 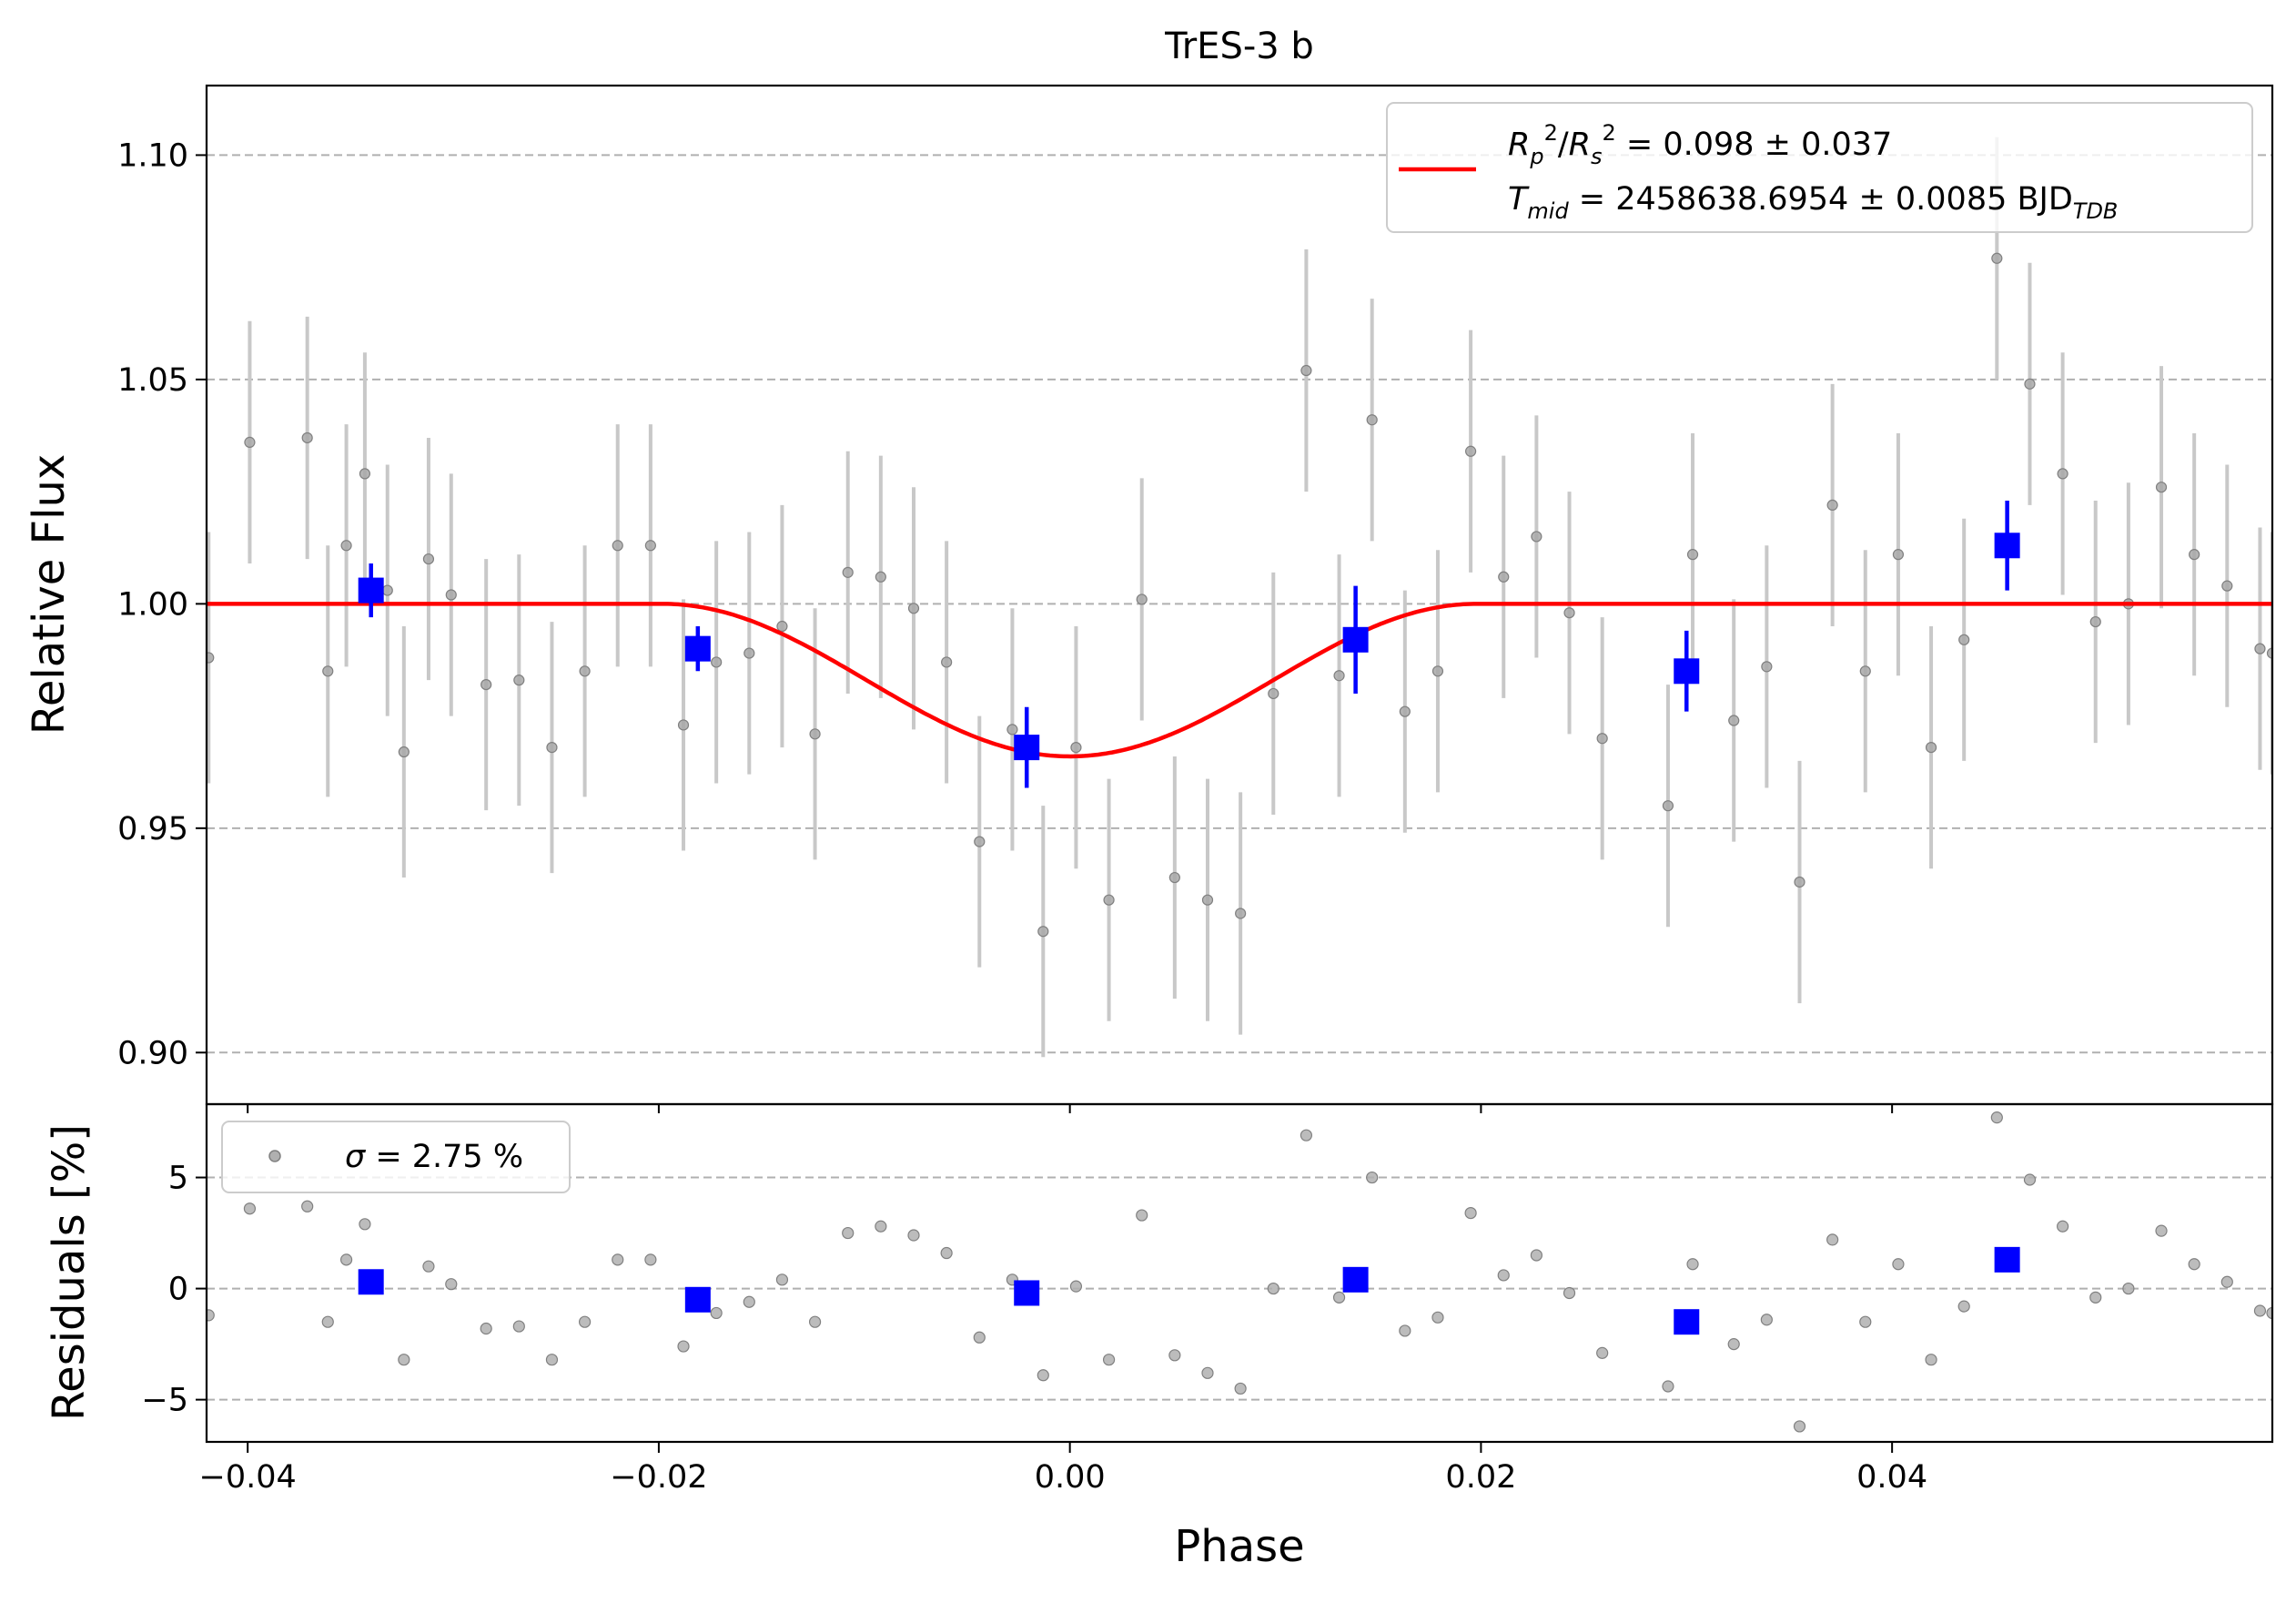 I want to click on x-tick-label: −0.04, so click(x=248, y=1477).